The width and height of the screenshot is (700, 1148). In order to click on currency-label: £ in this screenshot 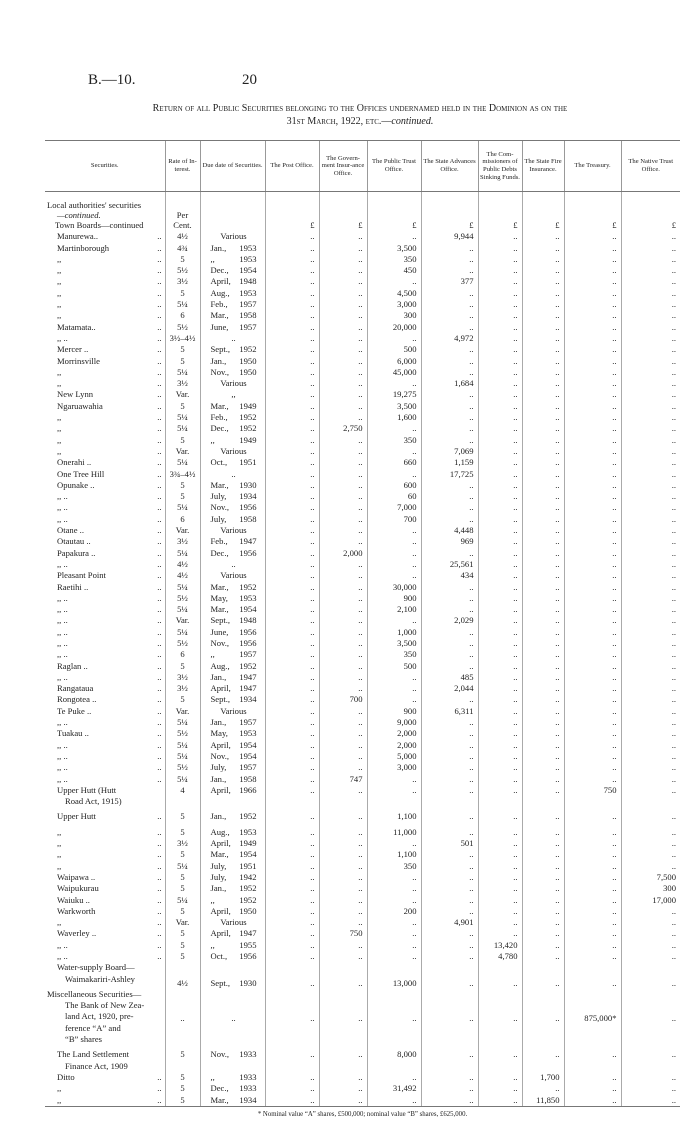, I will do `click(499, 226)`.